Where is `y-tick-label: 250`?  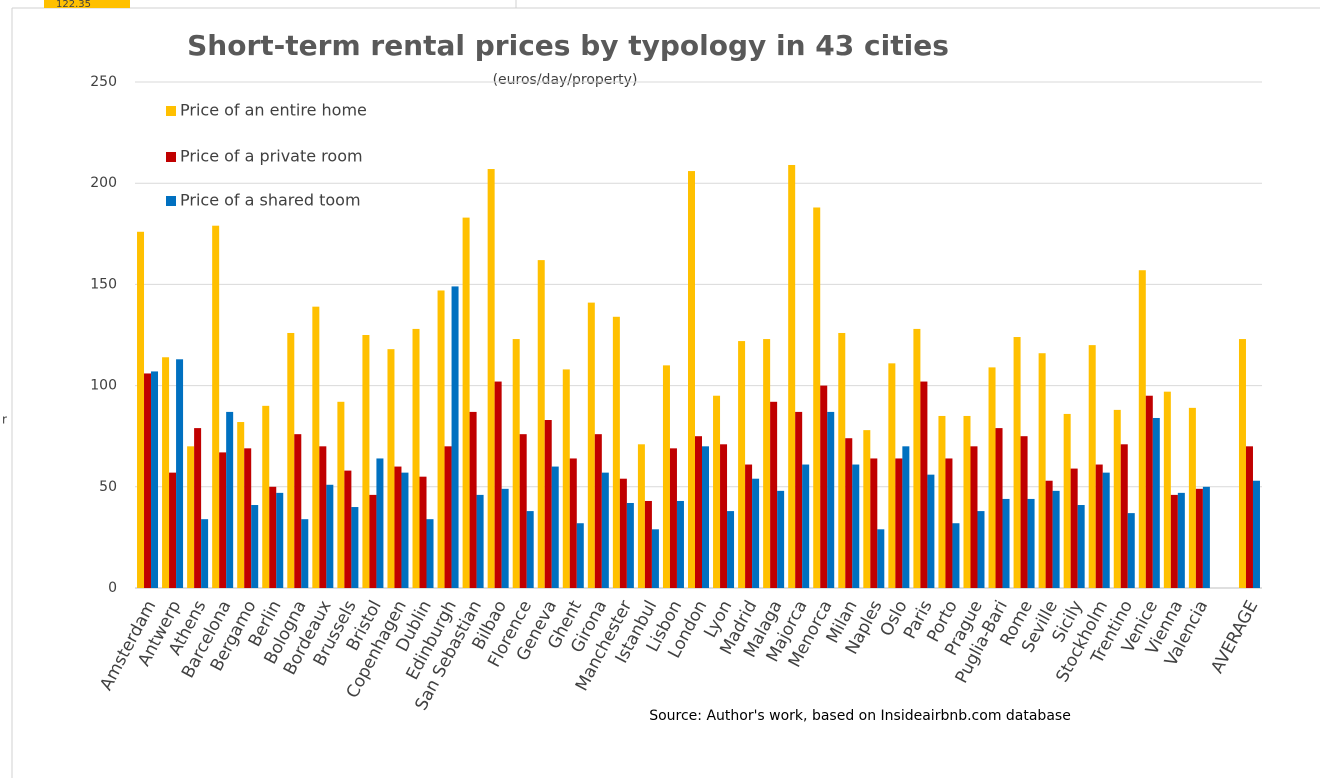 y-tick-label: 250 is located at coordinates (103, 82).